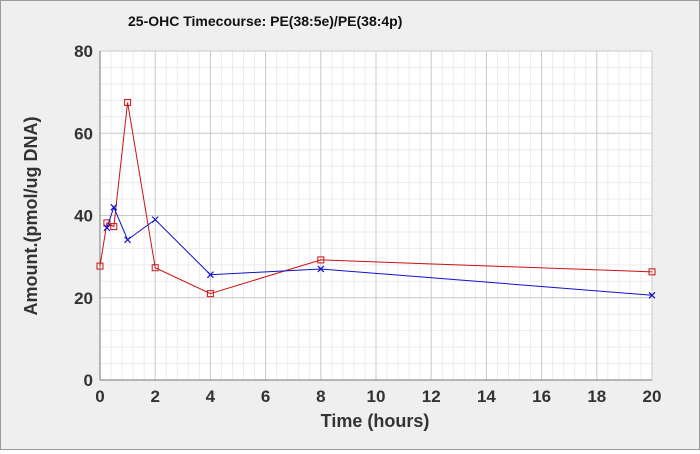 This screenshot has width=700, height=454. Describe the element at coordinates (83, 298) in the screenshot. I see `y-tick-label: 20` at that location.